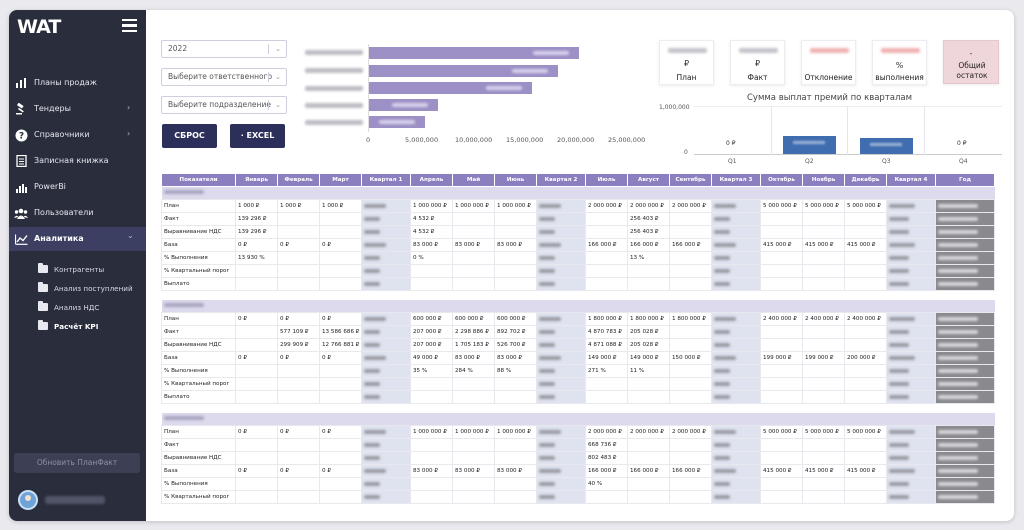 Image resolution: width=1024 pixels, height=530 pixels. I want to click on responsible-select: Выберите ответственного ⌄, so click(224, 77).